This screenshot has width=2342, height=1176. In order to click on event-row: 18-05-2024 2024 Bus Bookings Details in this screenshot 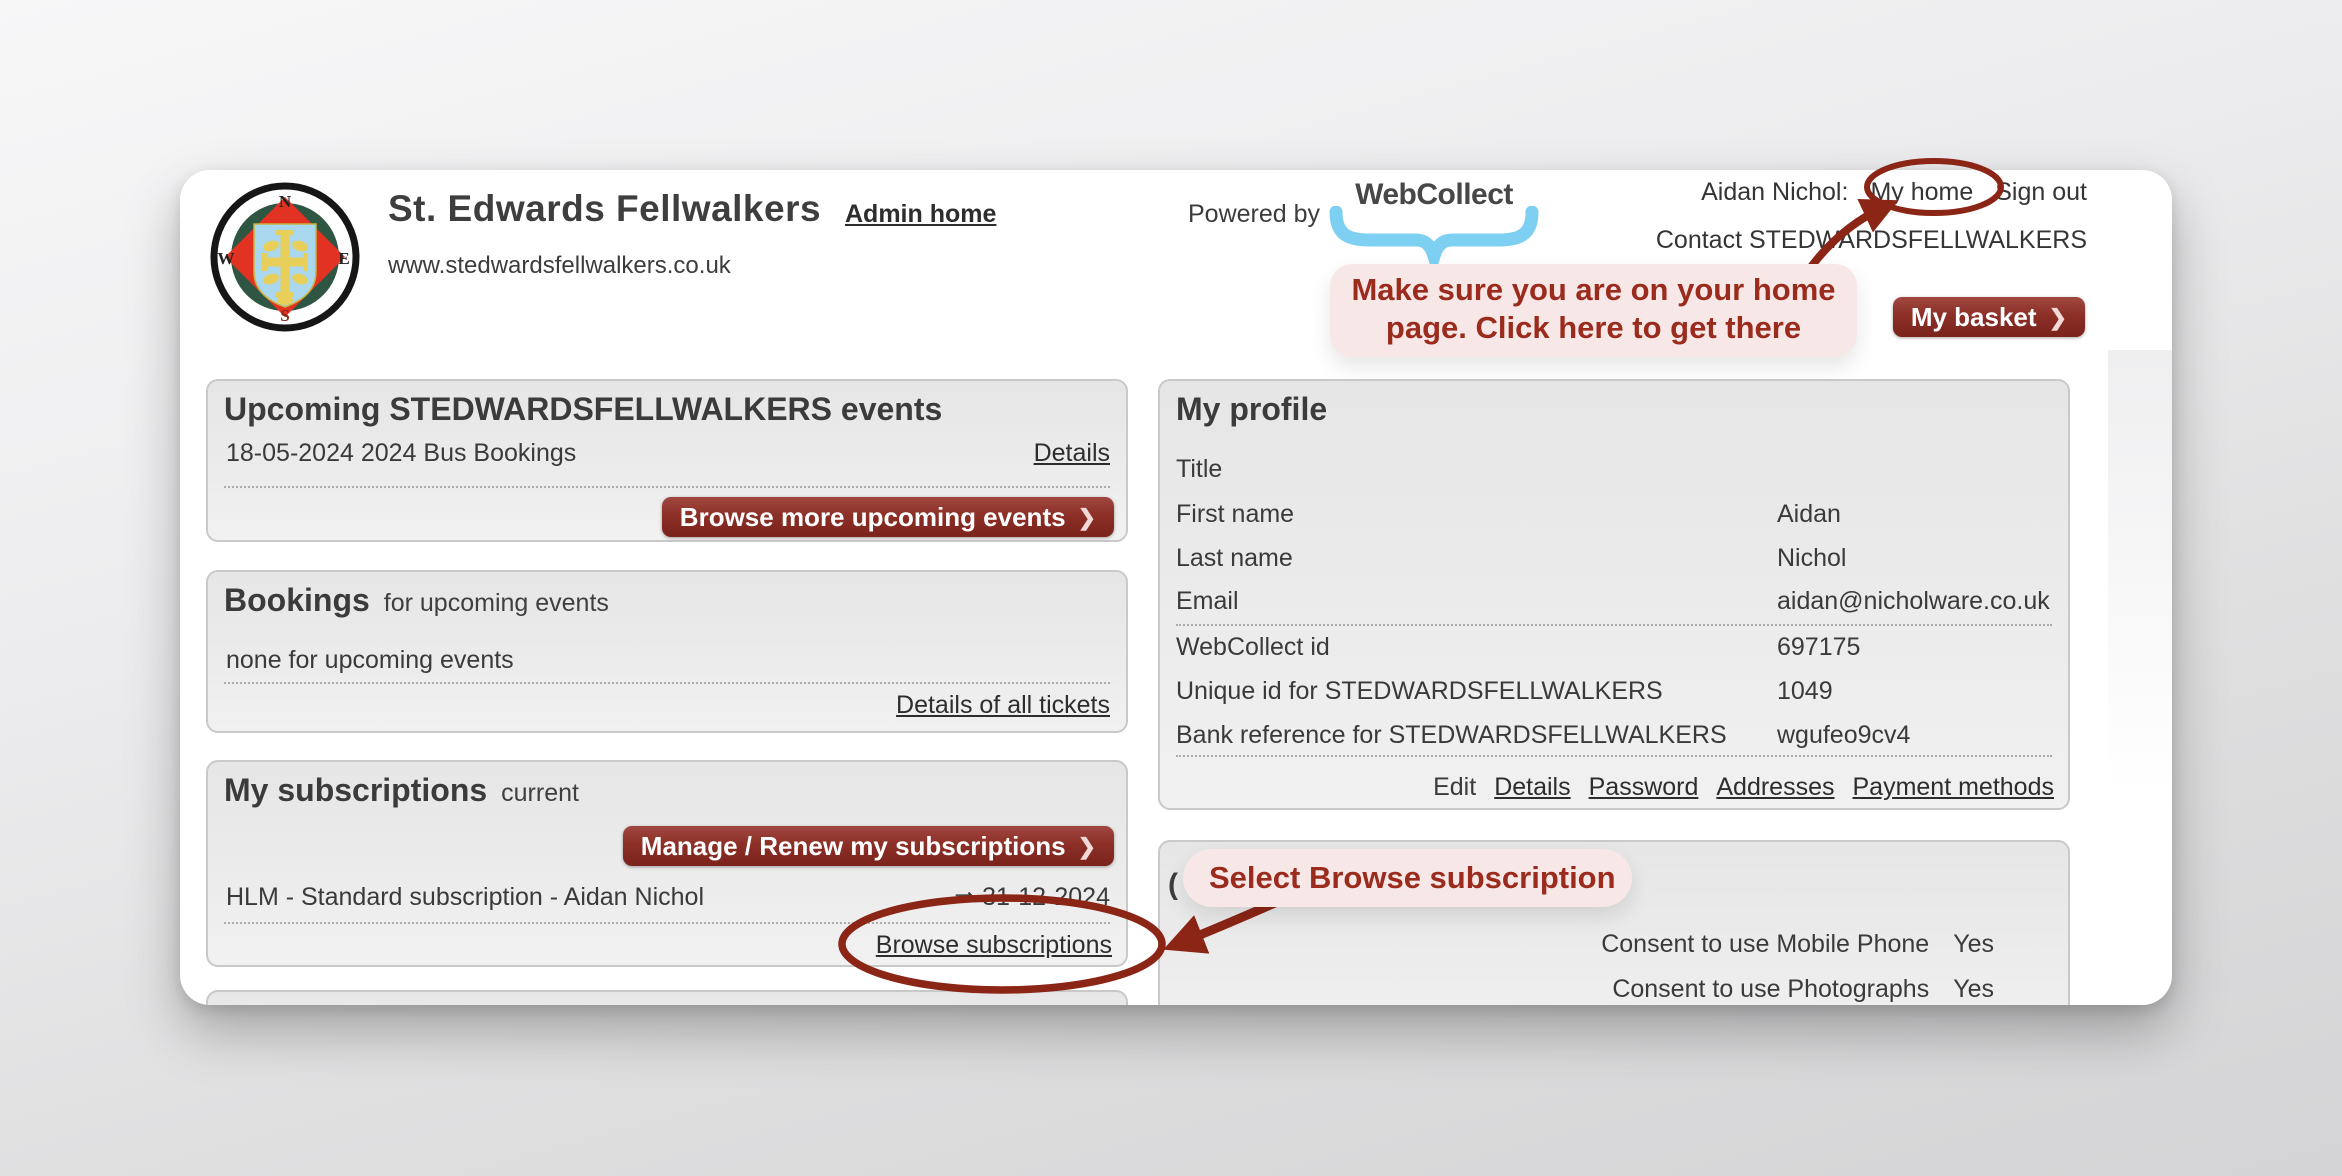, I will do `click(668, 453)`.